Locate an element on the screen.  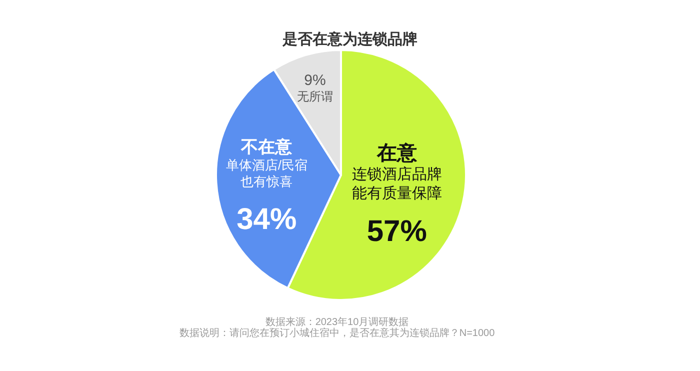
chart-title: 是否在意为连锁品牌 is located at coordinates (350, 39).